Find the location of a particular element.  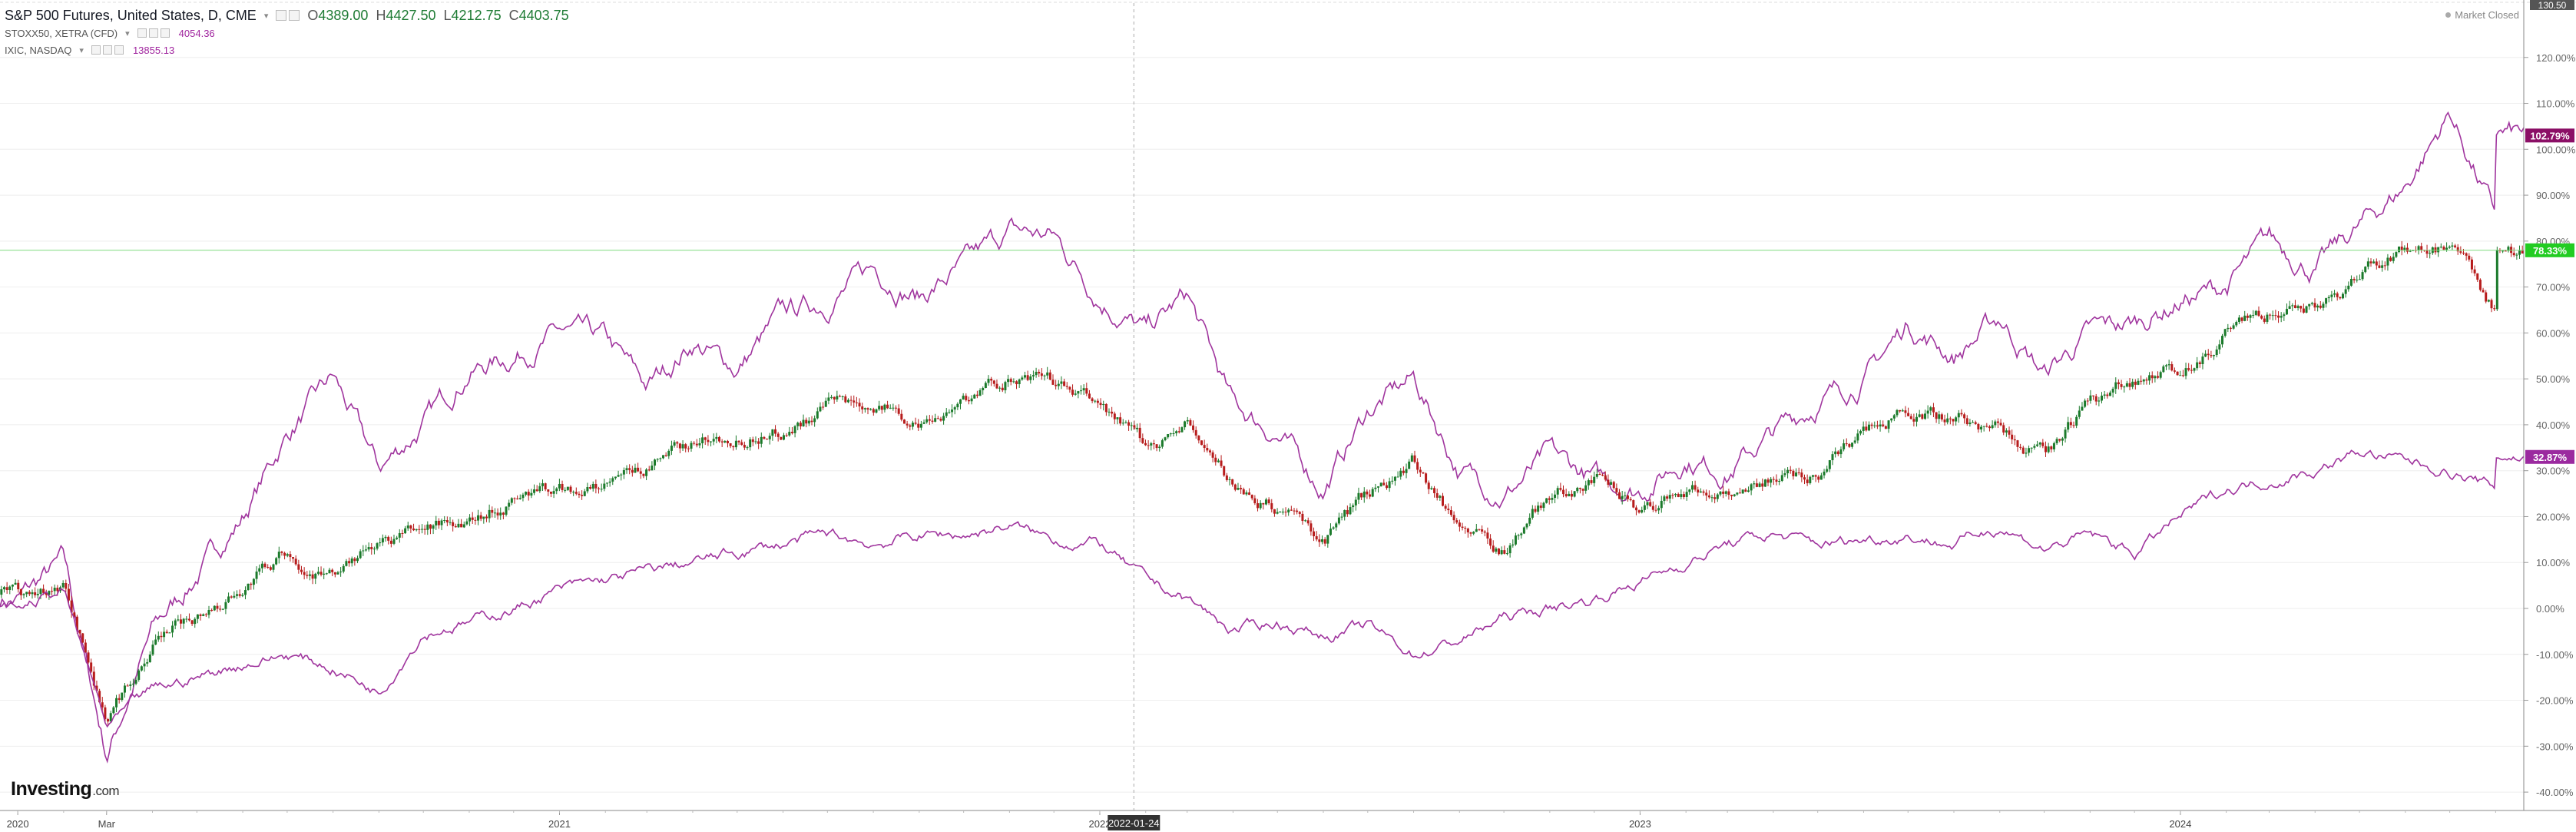

crosshair-date-label: 2022-01-24 is located at coordinates (1134, 823).